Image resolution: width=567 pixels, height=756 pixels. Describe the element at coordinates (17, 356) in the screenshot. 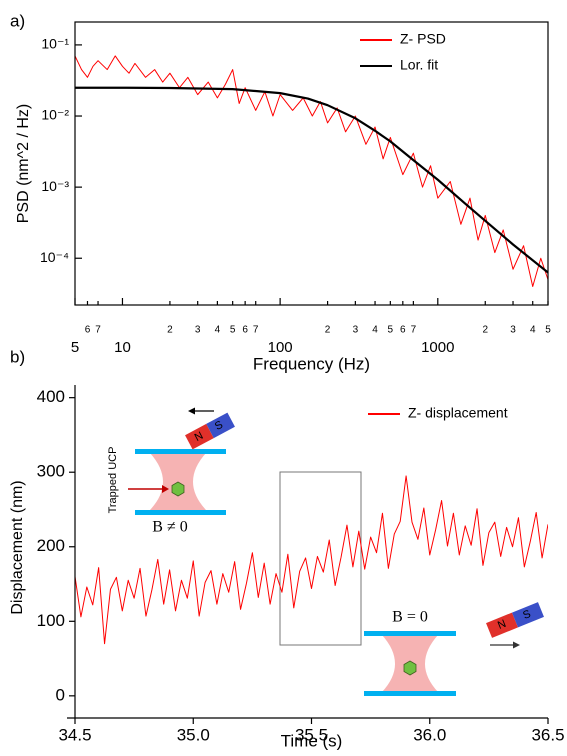

I see `panel-label: b)` at that location.